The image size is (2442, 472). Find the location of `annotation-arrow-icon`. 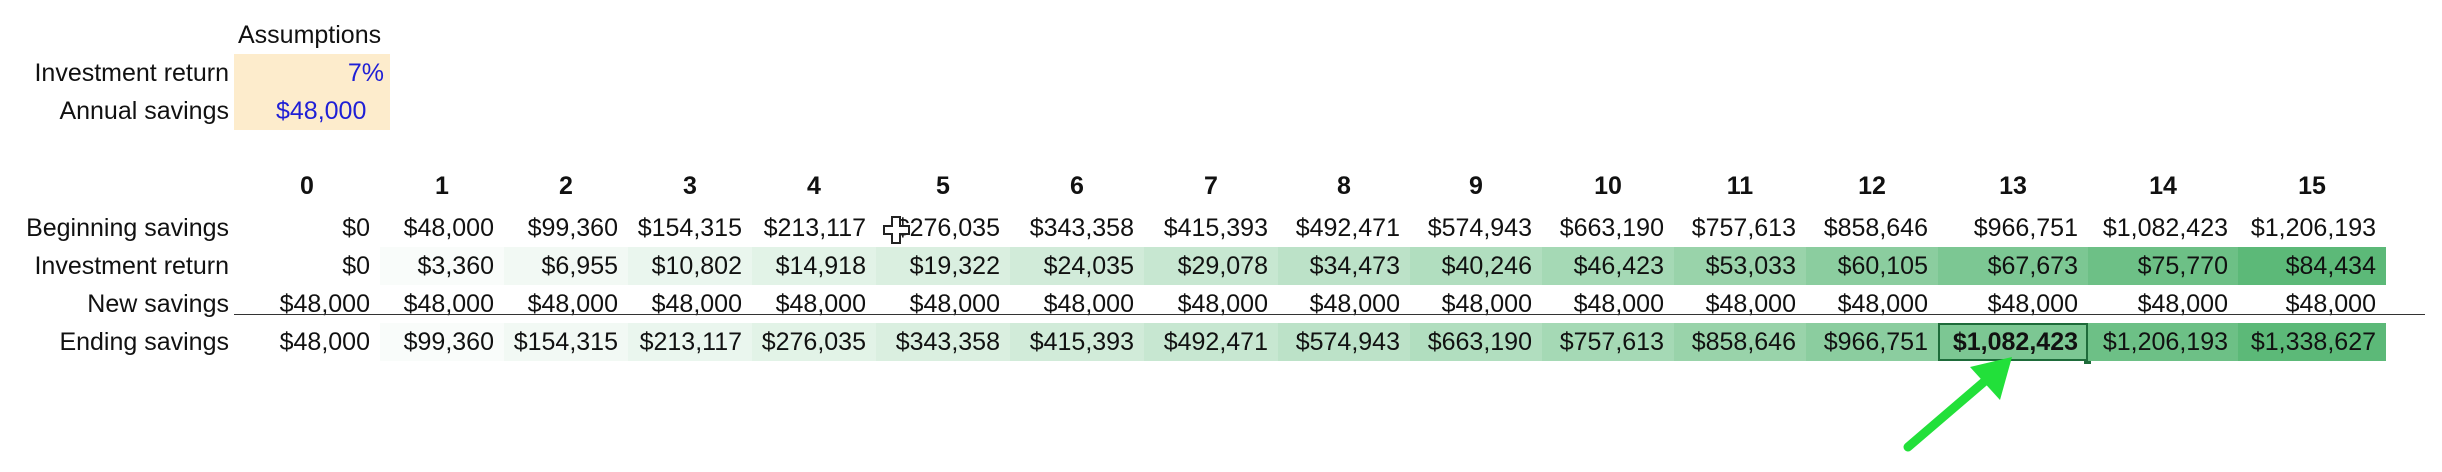

annotation-arrow-icon is located at coordinates (1957, 404).